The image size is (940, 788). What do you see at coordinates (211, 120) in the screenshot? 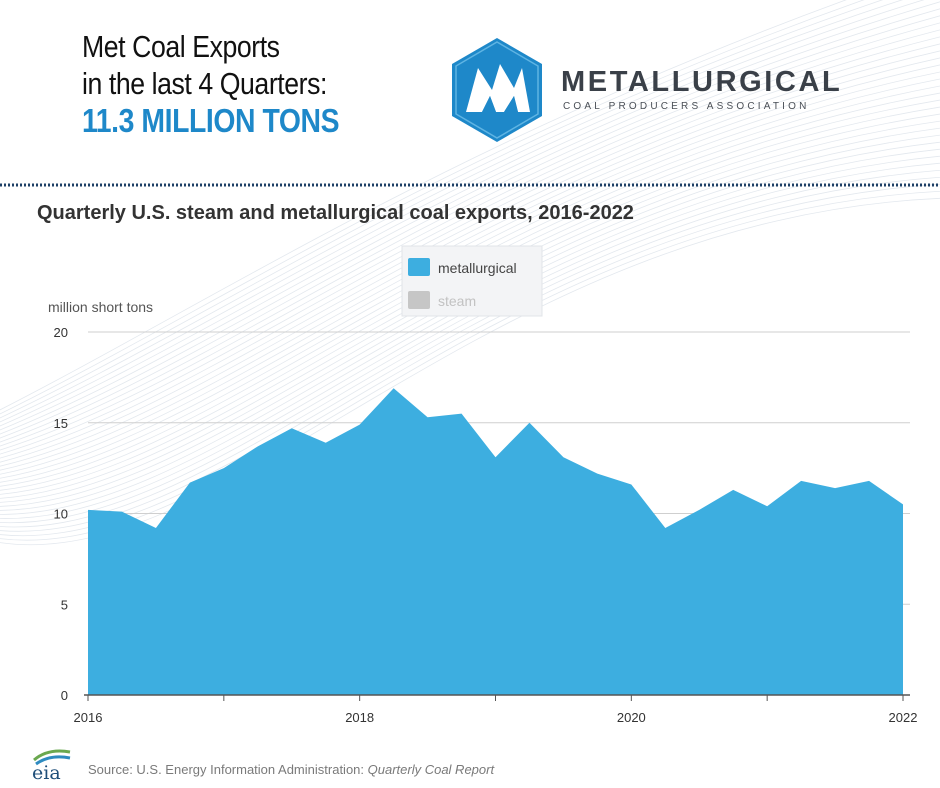
I see `headline-figure: 11.3 MILLION TONS` at bounding box center [211, 120].